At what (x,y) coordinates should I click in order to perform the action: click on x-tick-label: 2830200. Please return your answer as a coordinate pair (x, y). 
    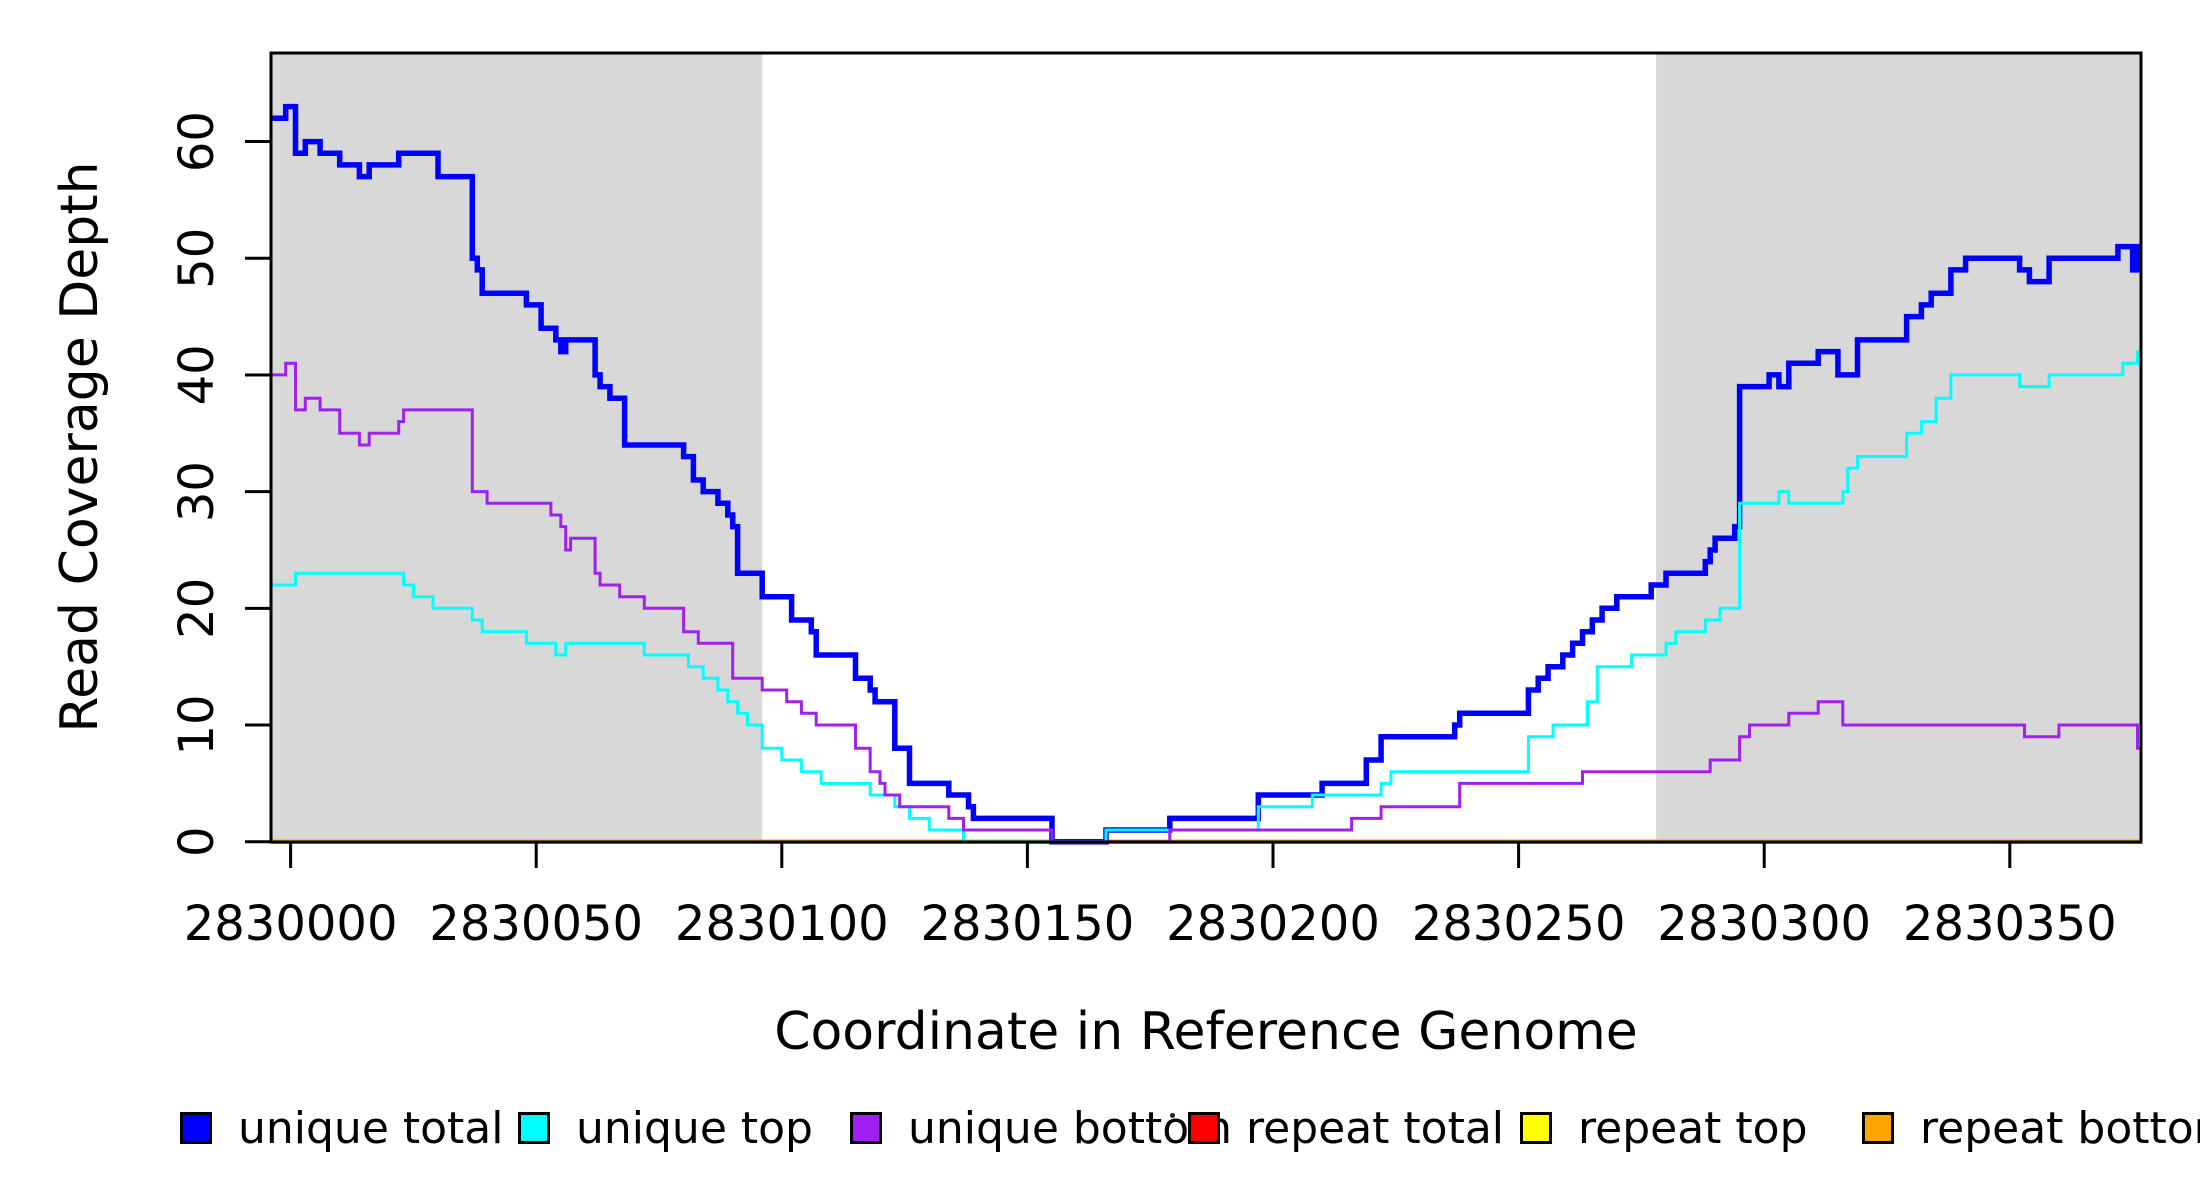
    Looking at the image, I should click on (1273, 924).